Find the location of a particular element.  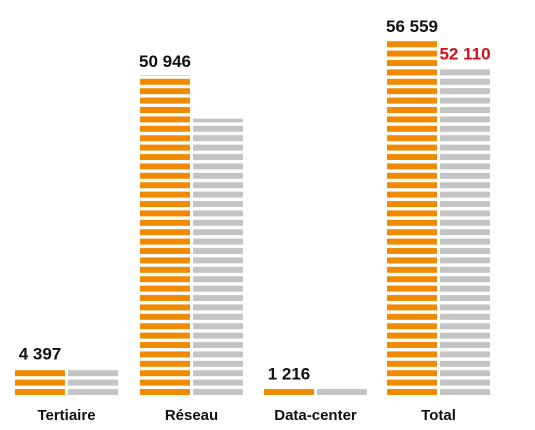

category-label: Data-center is located at coordinates (315, 415).